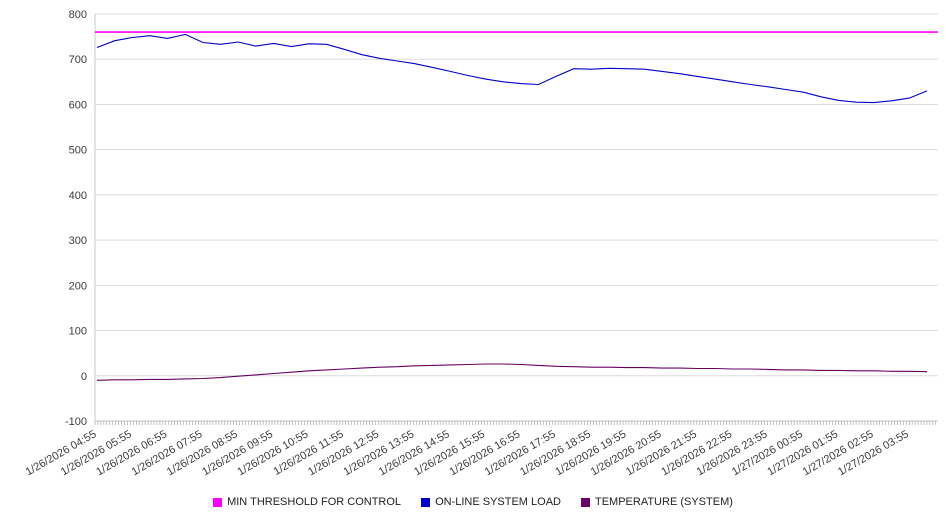 The width and height of the screenshot is (946, 526). What do you see at coordinates (515, 423) in the screenshot?
I see `x-axis-minor-ticks` at bounding box center [515, 423].